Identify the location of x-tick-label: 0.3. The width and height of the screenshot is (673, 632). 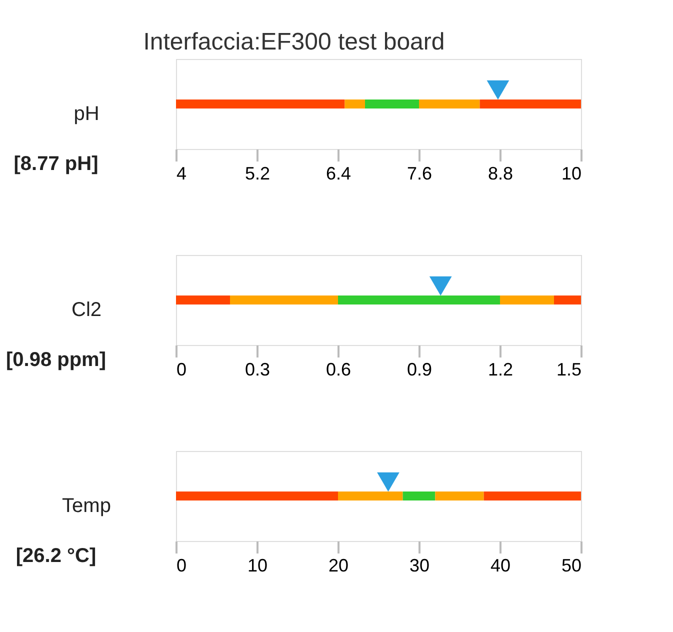
(257, 370).